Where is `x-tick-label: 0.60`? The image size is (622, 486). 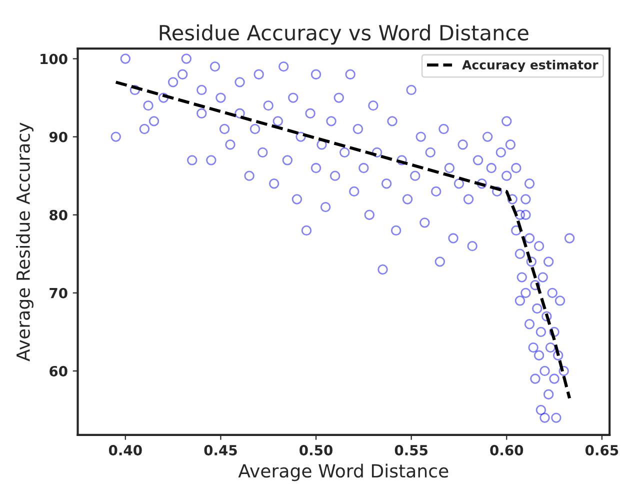 x-tick-label: 0.60 is located at coordinates (507, 450).